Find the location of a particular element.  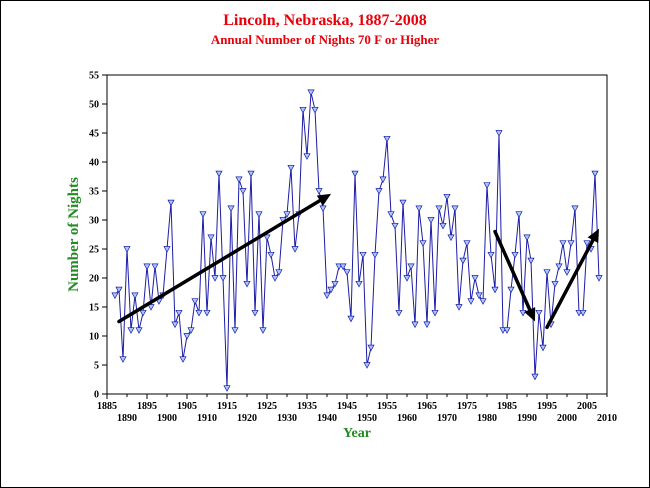

x-tick-label: 1990 is located at coordinates (527, 418).